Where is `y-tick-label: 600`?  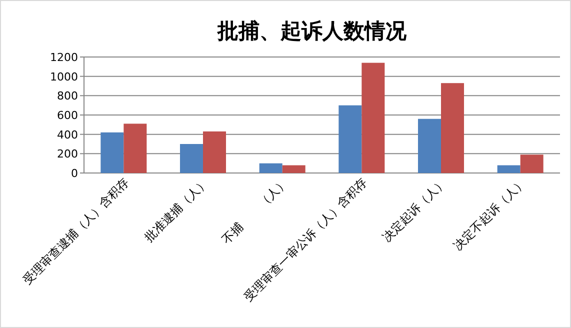
y-tick-label: 600 is located at coordinates (67, 115).